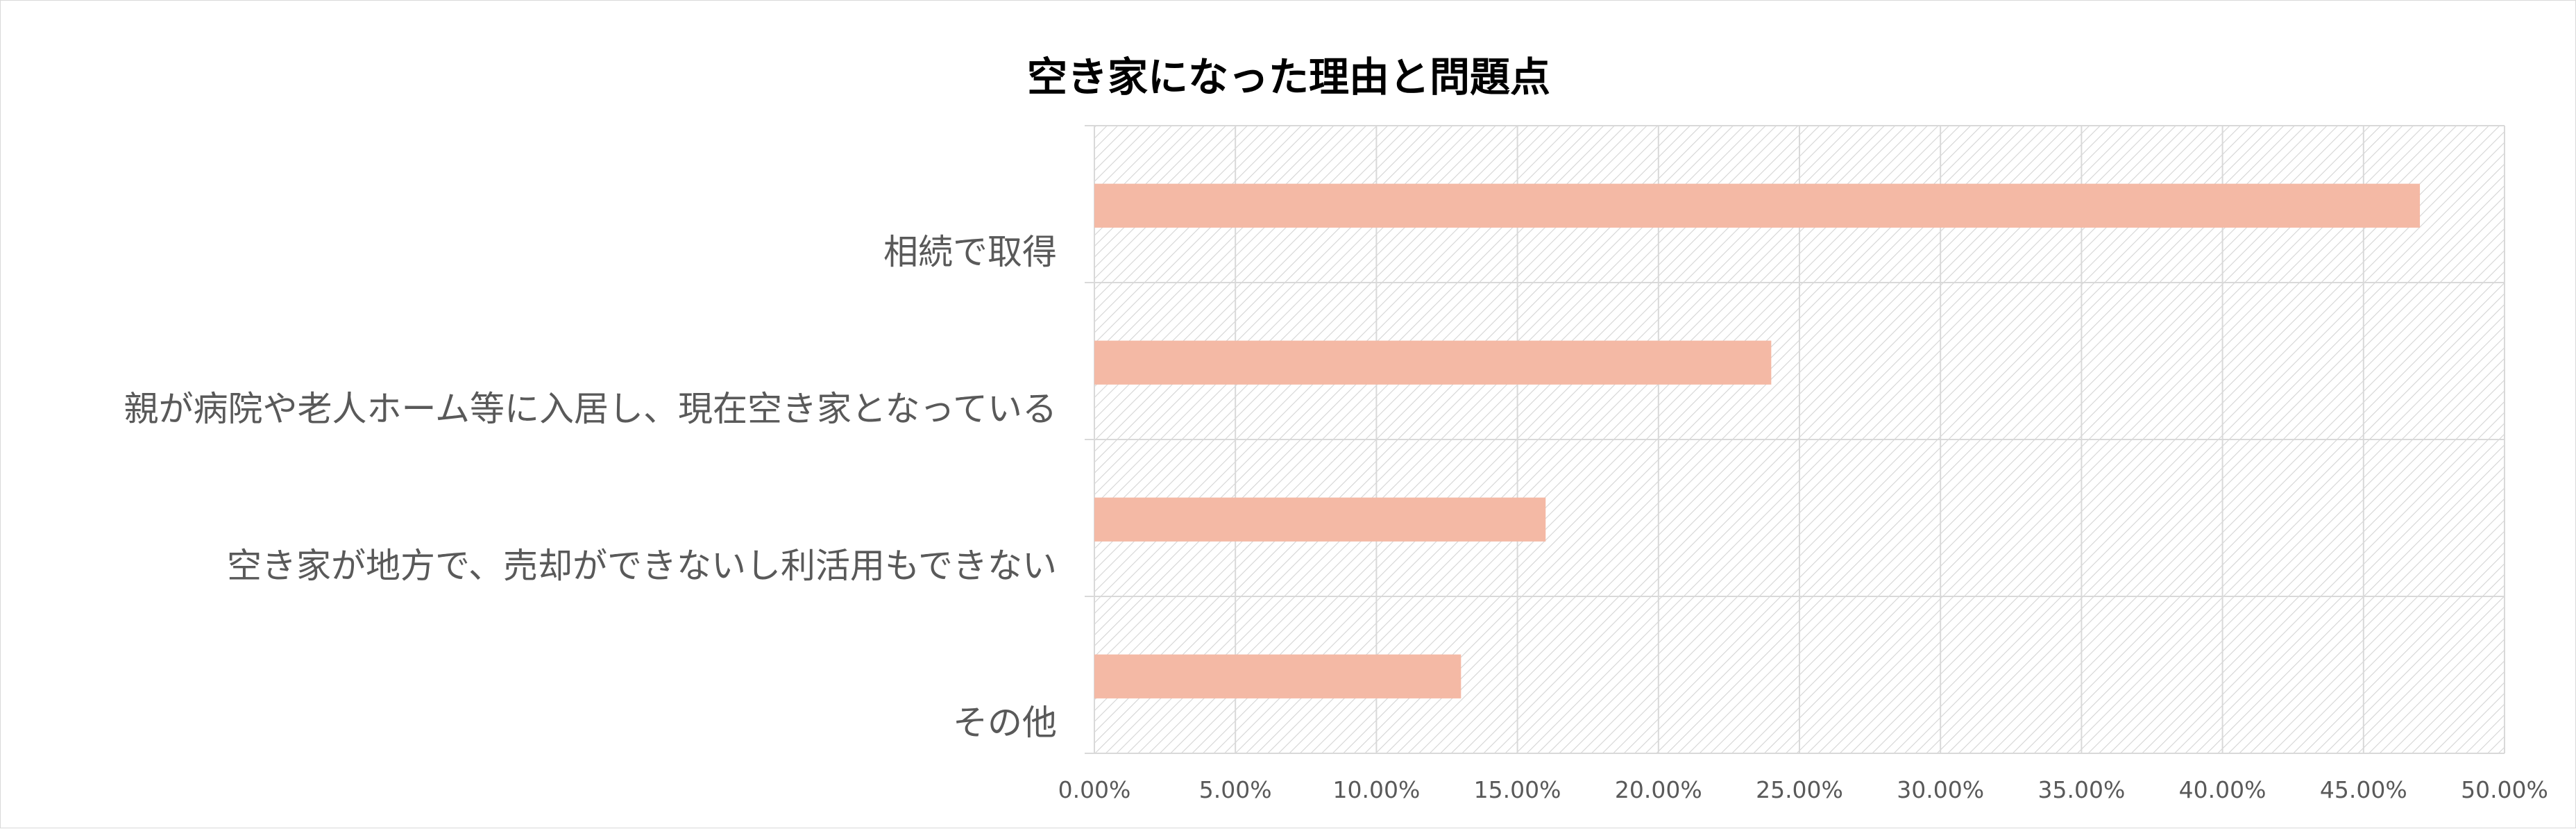  I want to click on x-tick-label: 20.00%, so click(1659, 789).